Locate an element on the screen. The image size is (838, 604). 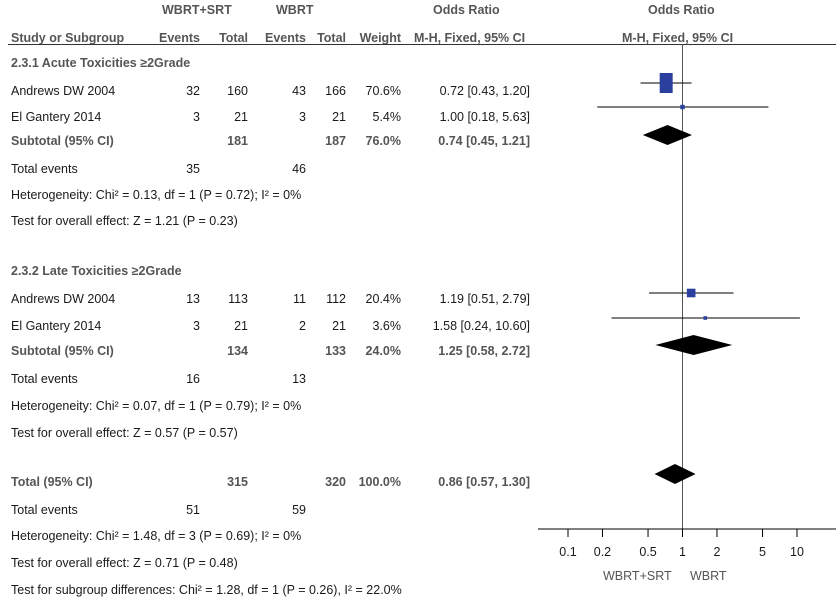
x-tick-label: 0.2 is located at coordinates (602, 552).